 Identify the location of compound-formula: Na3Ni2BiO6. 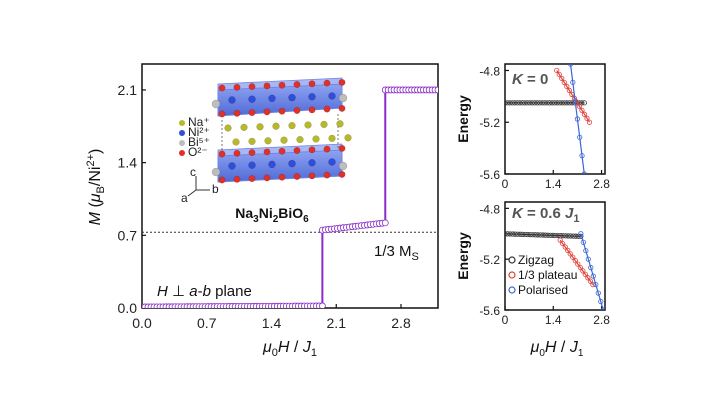
(272, 215).